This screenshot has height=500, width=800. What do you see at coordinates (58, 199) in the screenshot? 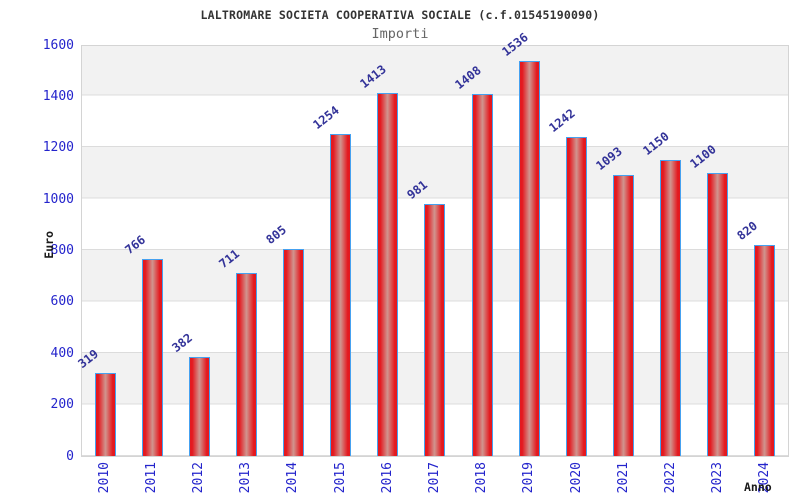
I see `y-tick-label: 1000` at bounding box center [58, 199].